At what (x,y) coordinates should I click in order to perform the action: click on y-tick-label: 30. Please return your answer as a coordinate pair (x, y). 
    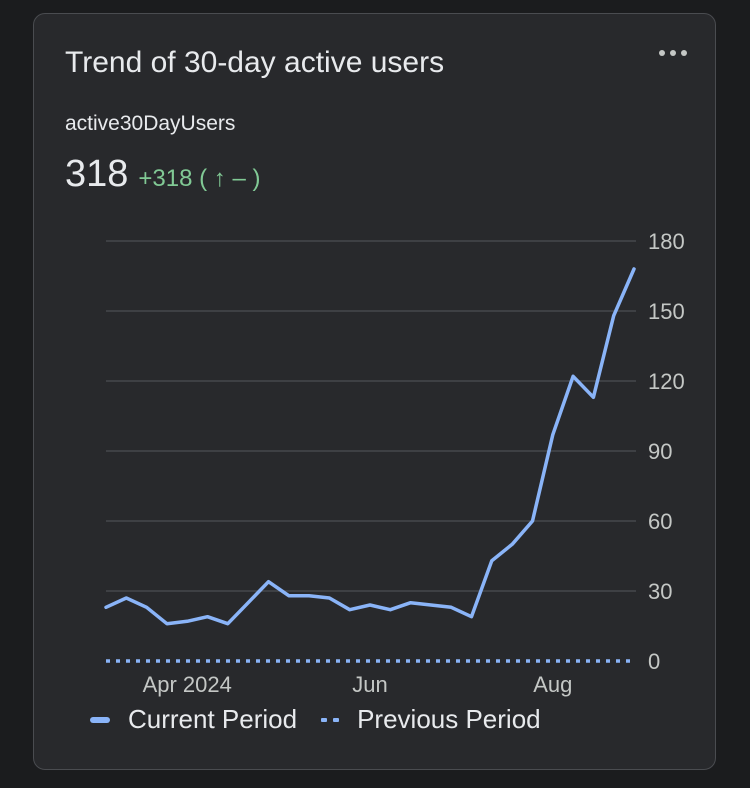
    Looking at the image, I should click on (660, 591).